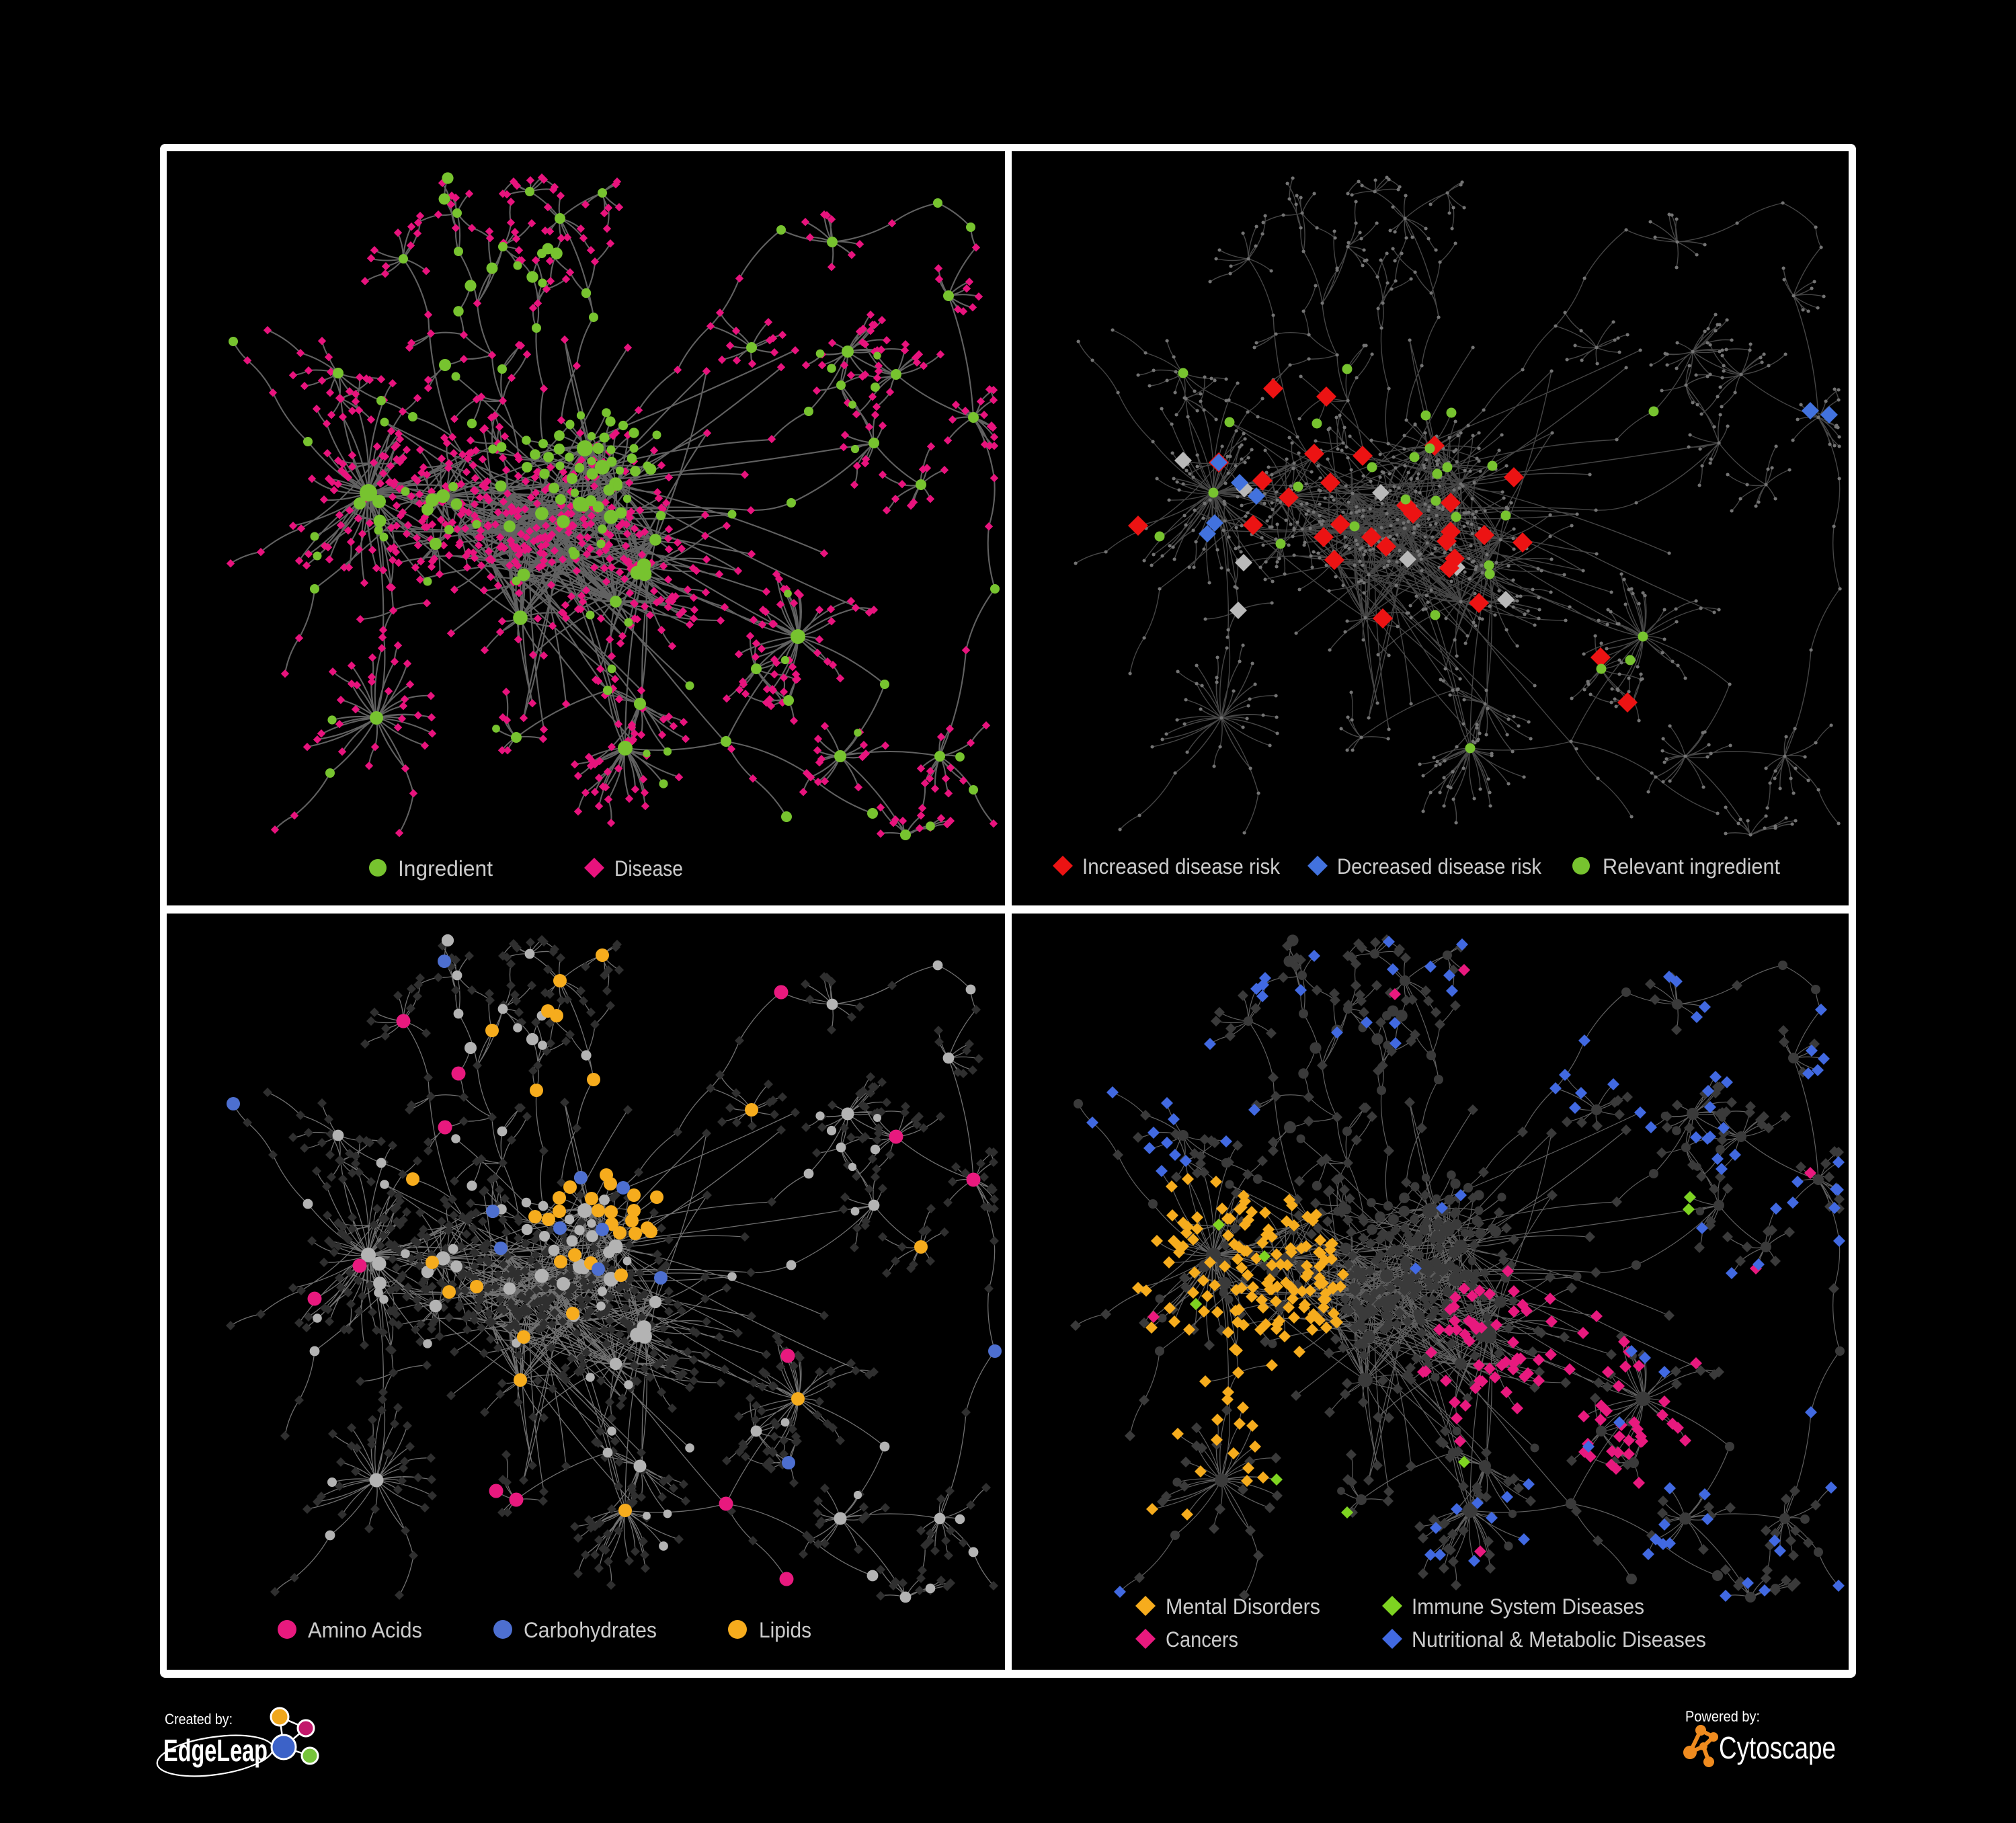  What do you see at coordinates (1243, 1606) in the screenshot?
I see `svg-text: Mental Disorders` at bounding box center [1243, 1606].